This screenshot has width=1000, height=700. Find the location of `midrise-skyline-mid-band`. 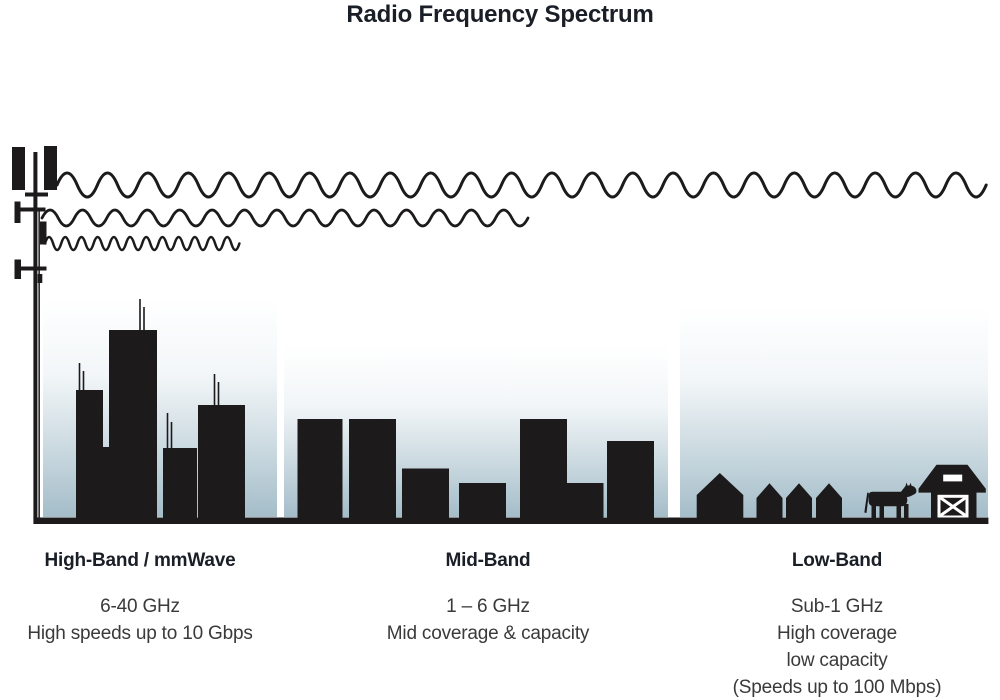

midrise-skyline-mid-band is located at coordinates (475, 468).